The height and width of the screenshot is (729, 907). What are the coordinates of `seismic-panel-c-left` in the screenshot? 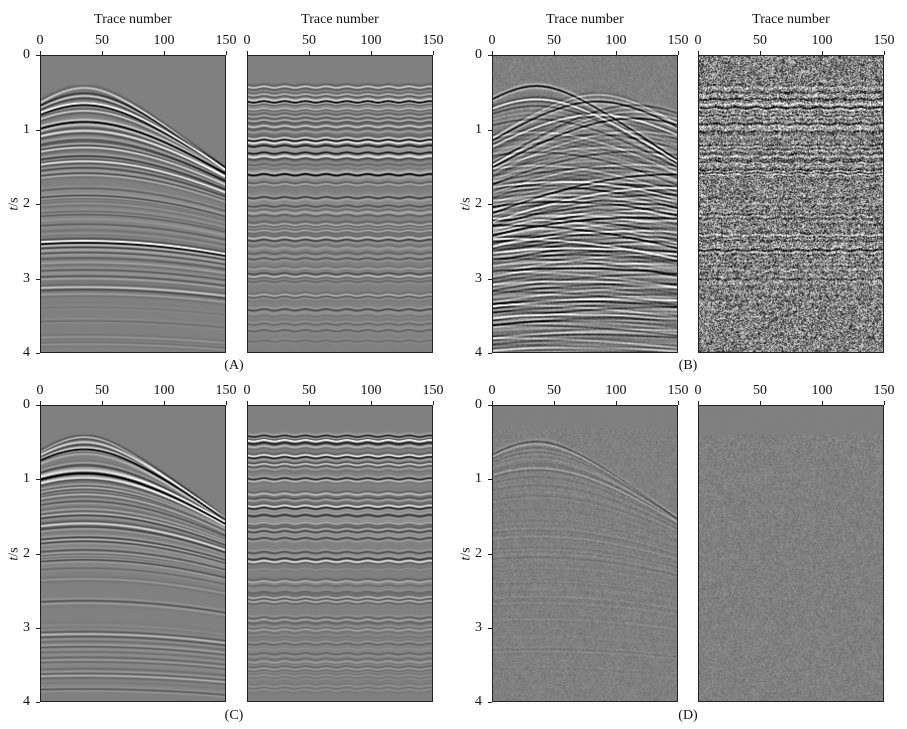 It's located at (133, 553).